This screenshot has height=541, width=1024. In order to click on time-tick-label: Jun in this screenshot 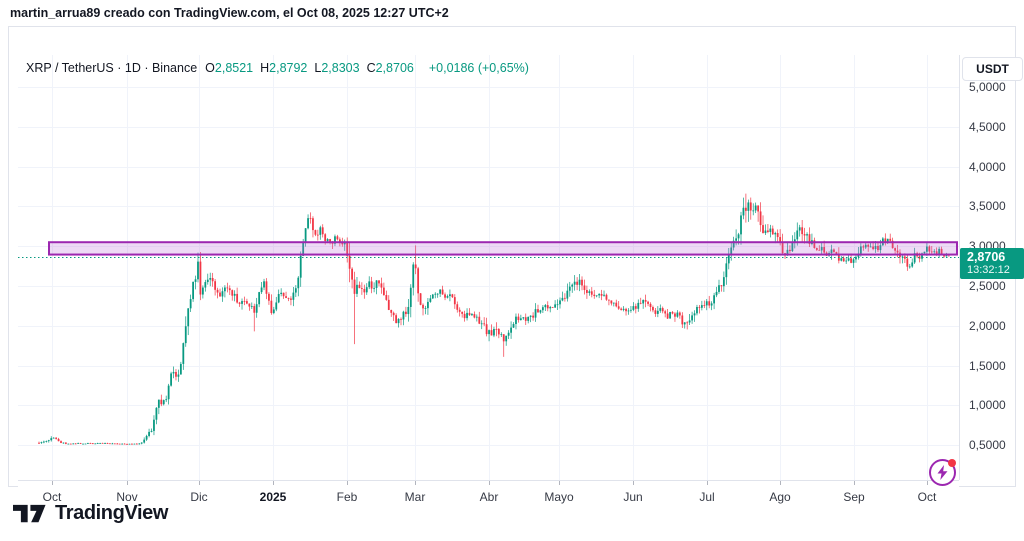, I will do `click(633, 497)`.